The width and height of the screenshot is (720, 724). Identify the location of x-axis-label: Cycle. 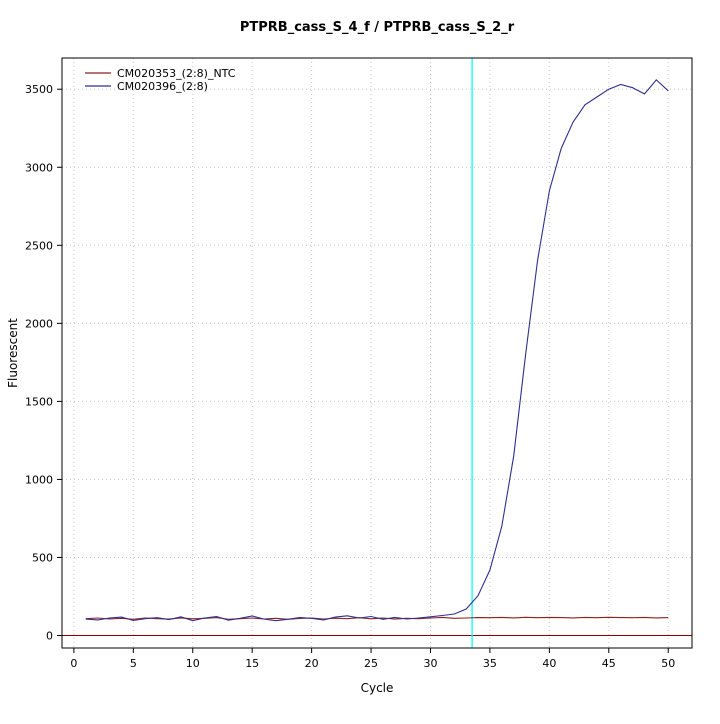
(377, 688).